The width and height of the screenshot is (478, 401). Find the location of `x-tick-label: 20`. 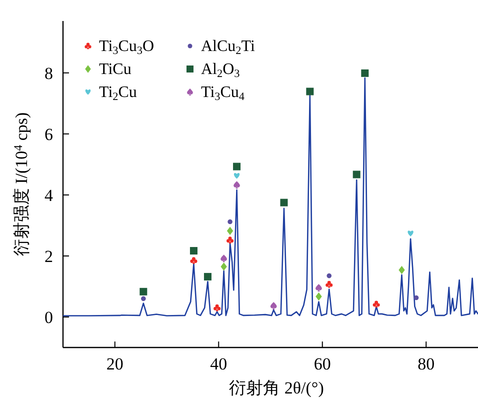

x-tick-label: 20 is located at coordinates (115, 364).